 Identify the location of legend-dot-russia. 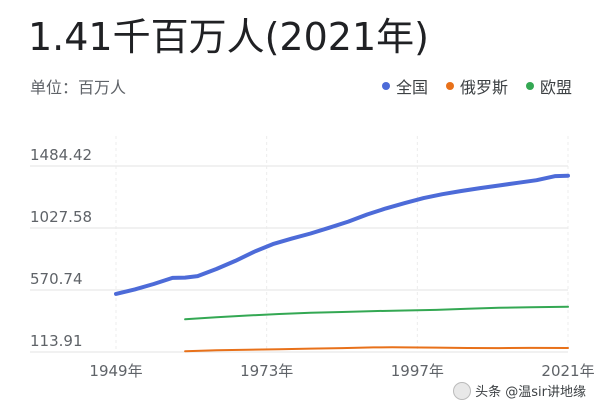
(449, 86).